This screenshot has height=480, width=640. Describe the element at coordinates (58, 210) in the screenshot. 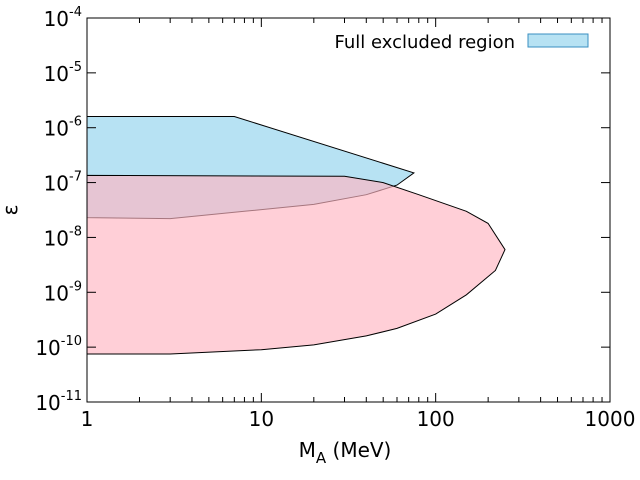

I see `y-tick-labels: 10⁻⁴ 10⁻⁵ 10⁻⁶ 10⁻⁷ 10⁻⁸ 10⁻⁹ 10⁻¹⁰ 10⁻¹¹` at that location.